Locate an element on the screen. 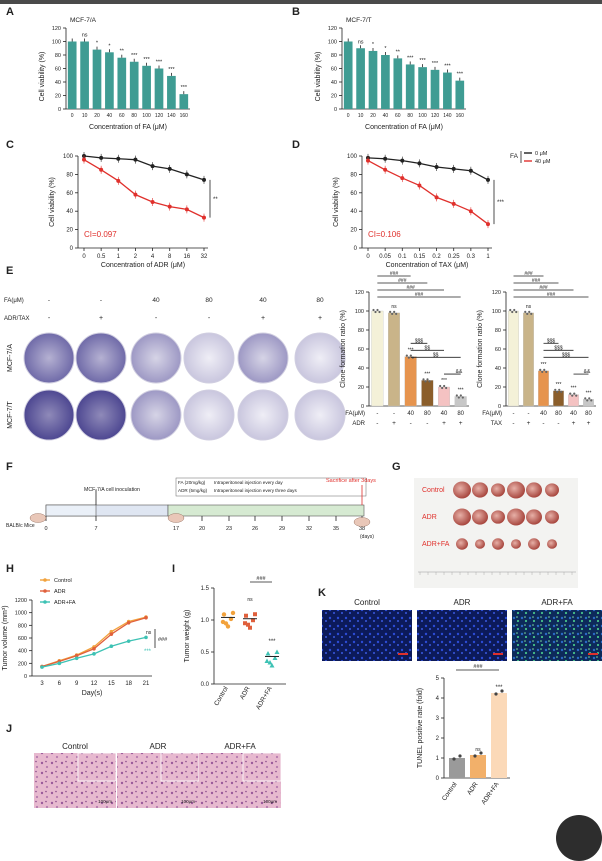 This screenshot has width=602, height=861. panel_A-ytick-label: 20 is located at coordinates (58, 97).